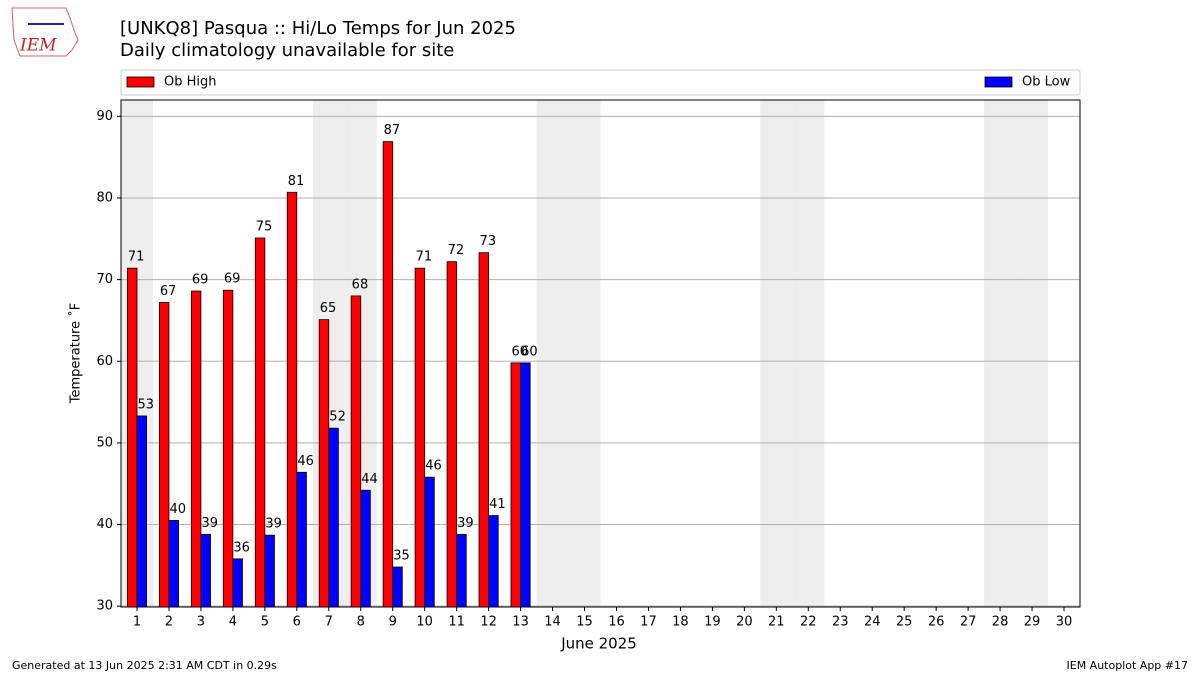 Image resolution: width=1200 pixels, height=675 pixels. Describe the element at coordinates (1064, 622) in the screenshot. I see `x-tick-label: 30` at that location.